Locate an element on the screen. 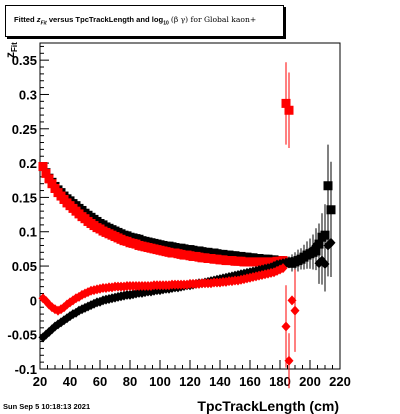 The image size is (400, 414). y-tick-label: 0.05 is located at coordinates (24, 266).